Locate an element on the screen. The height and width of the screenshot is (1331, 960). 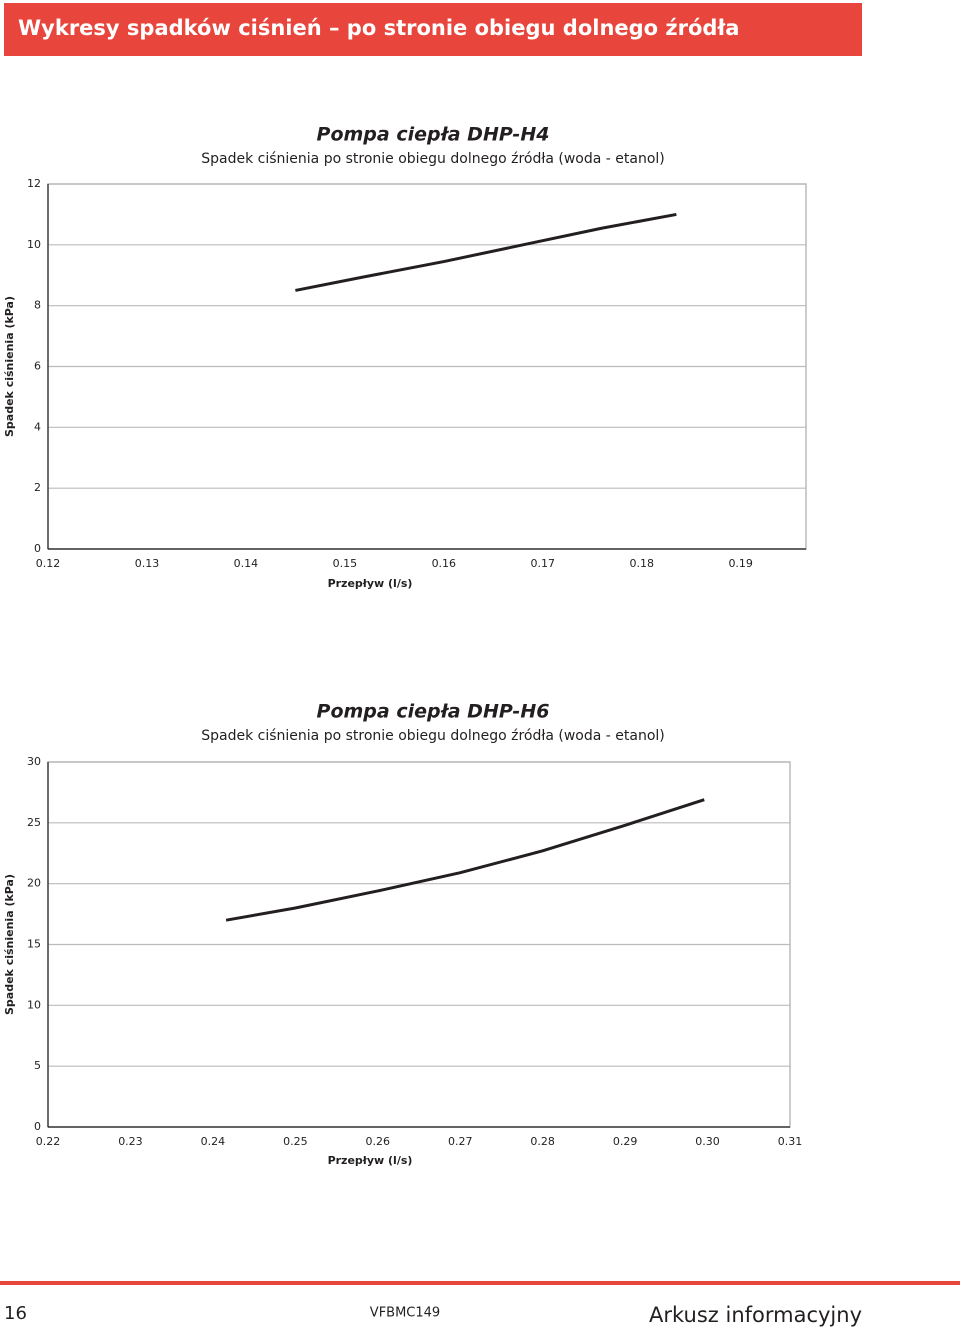
x-tick-label: 0.22 is located at coordinates (48, 1141).